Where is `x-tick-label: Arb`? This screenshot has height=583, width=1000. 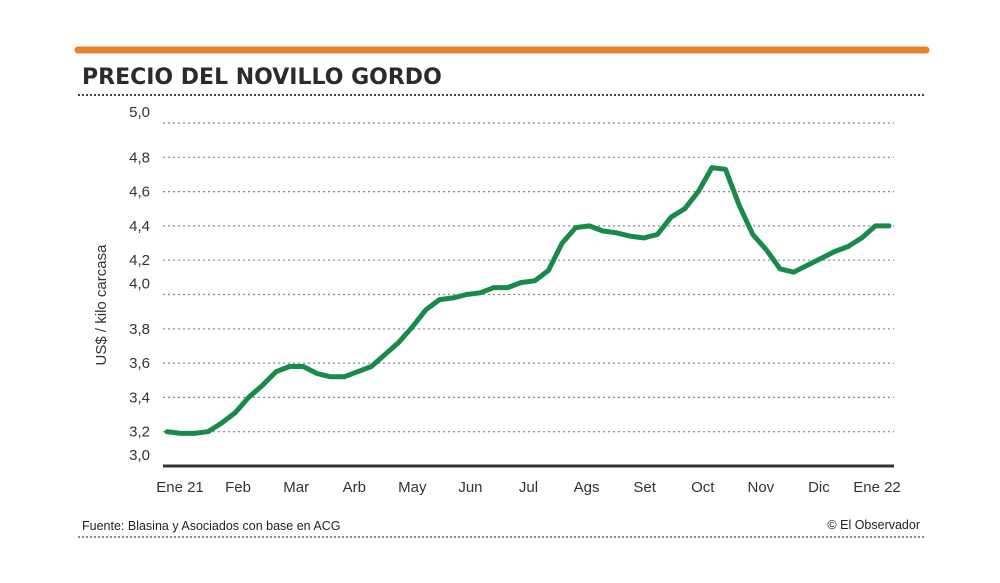
x-tick-label: Arb is located at coordinates (354, 487).